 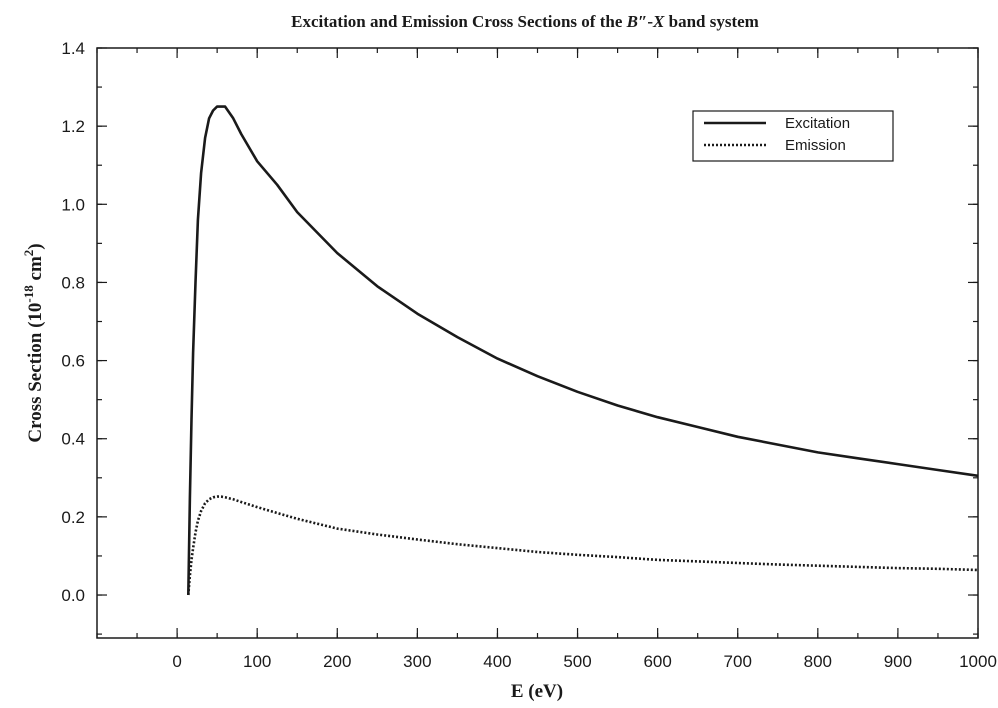 What do you see at coordinates (417, 661) in the screenshot?
I see `x-tick-label: 300` at bounding box center [417, 661].